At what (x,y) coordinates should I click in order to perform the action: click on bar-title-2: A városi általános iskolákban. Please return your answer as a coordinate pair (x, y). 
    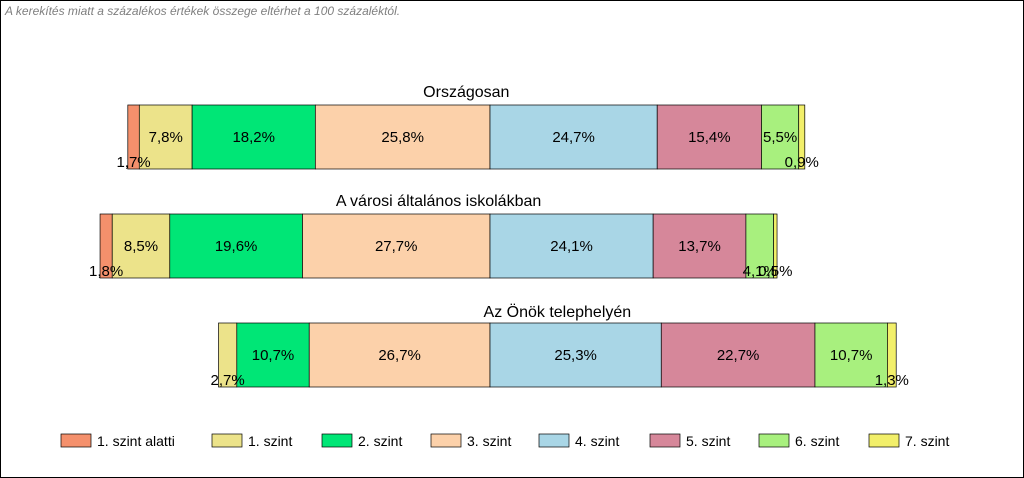
    Looking at the image, I should click on (438, 201).